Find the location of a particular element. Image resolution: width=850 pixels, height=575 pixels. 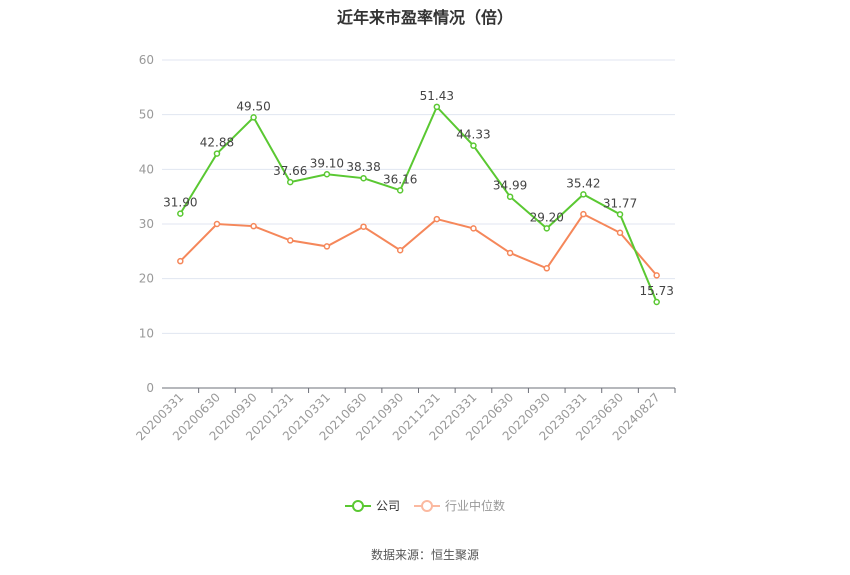

y-tick-label: 50 is located at coordinates (146, 115).